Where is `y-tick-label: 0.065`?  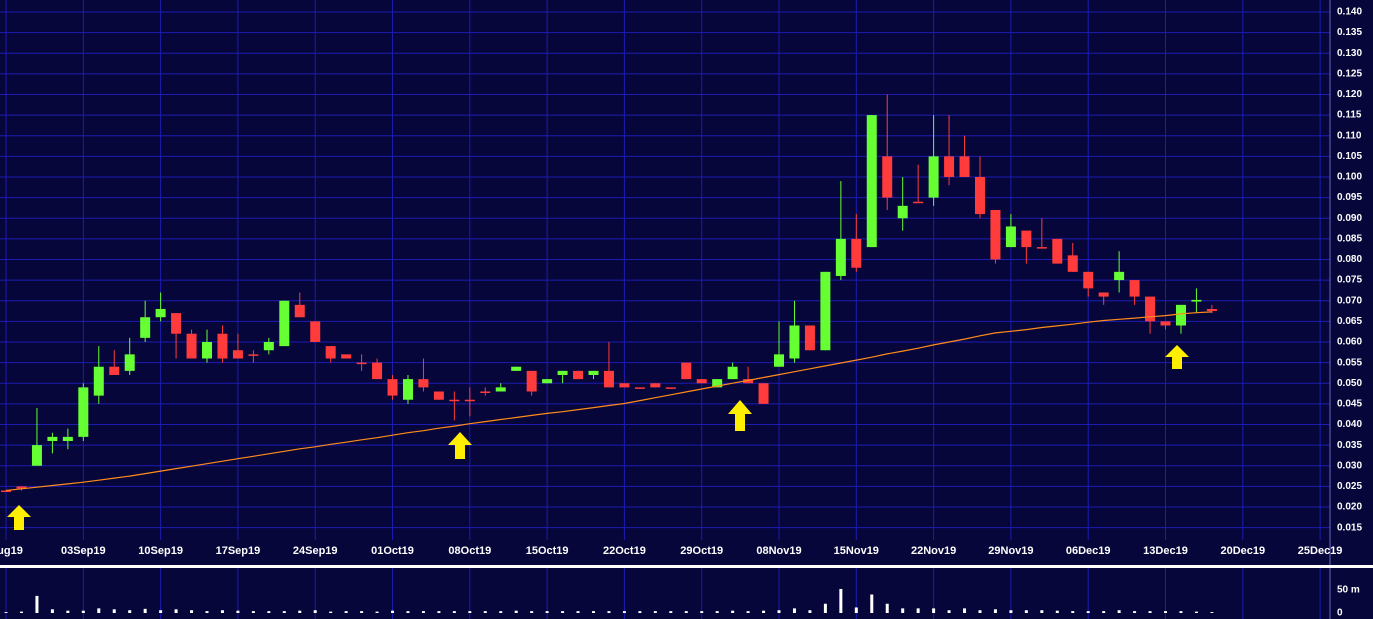 y-tick-label: 0.065 is located at coordinates (1349, 321).